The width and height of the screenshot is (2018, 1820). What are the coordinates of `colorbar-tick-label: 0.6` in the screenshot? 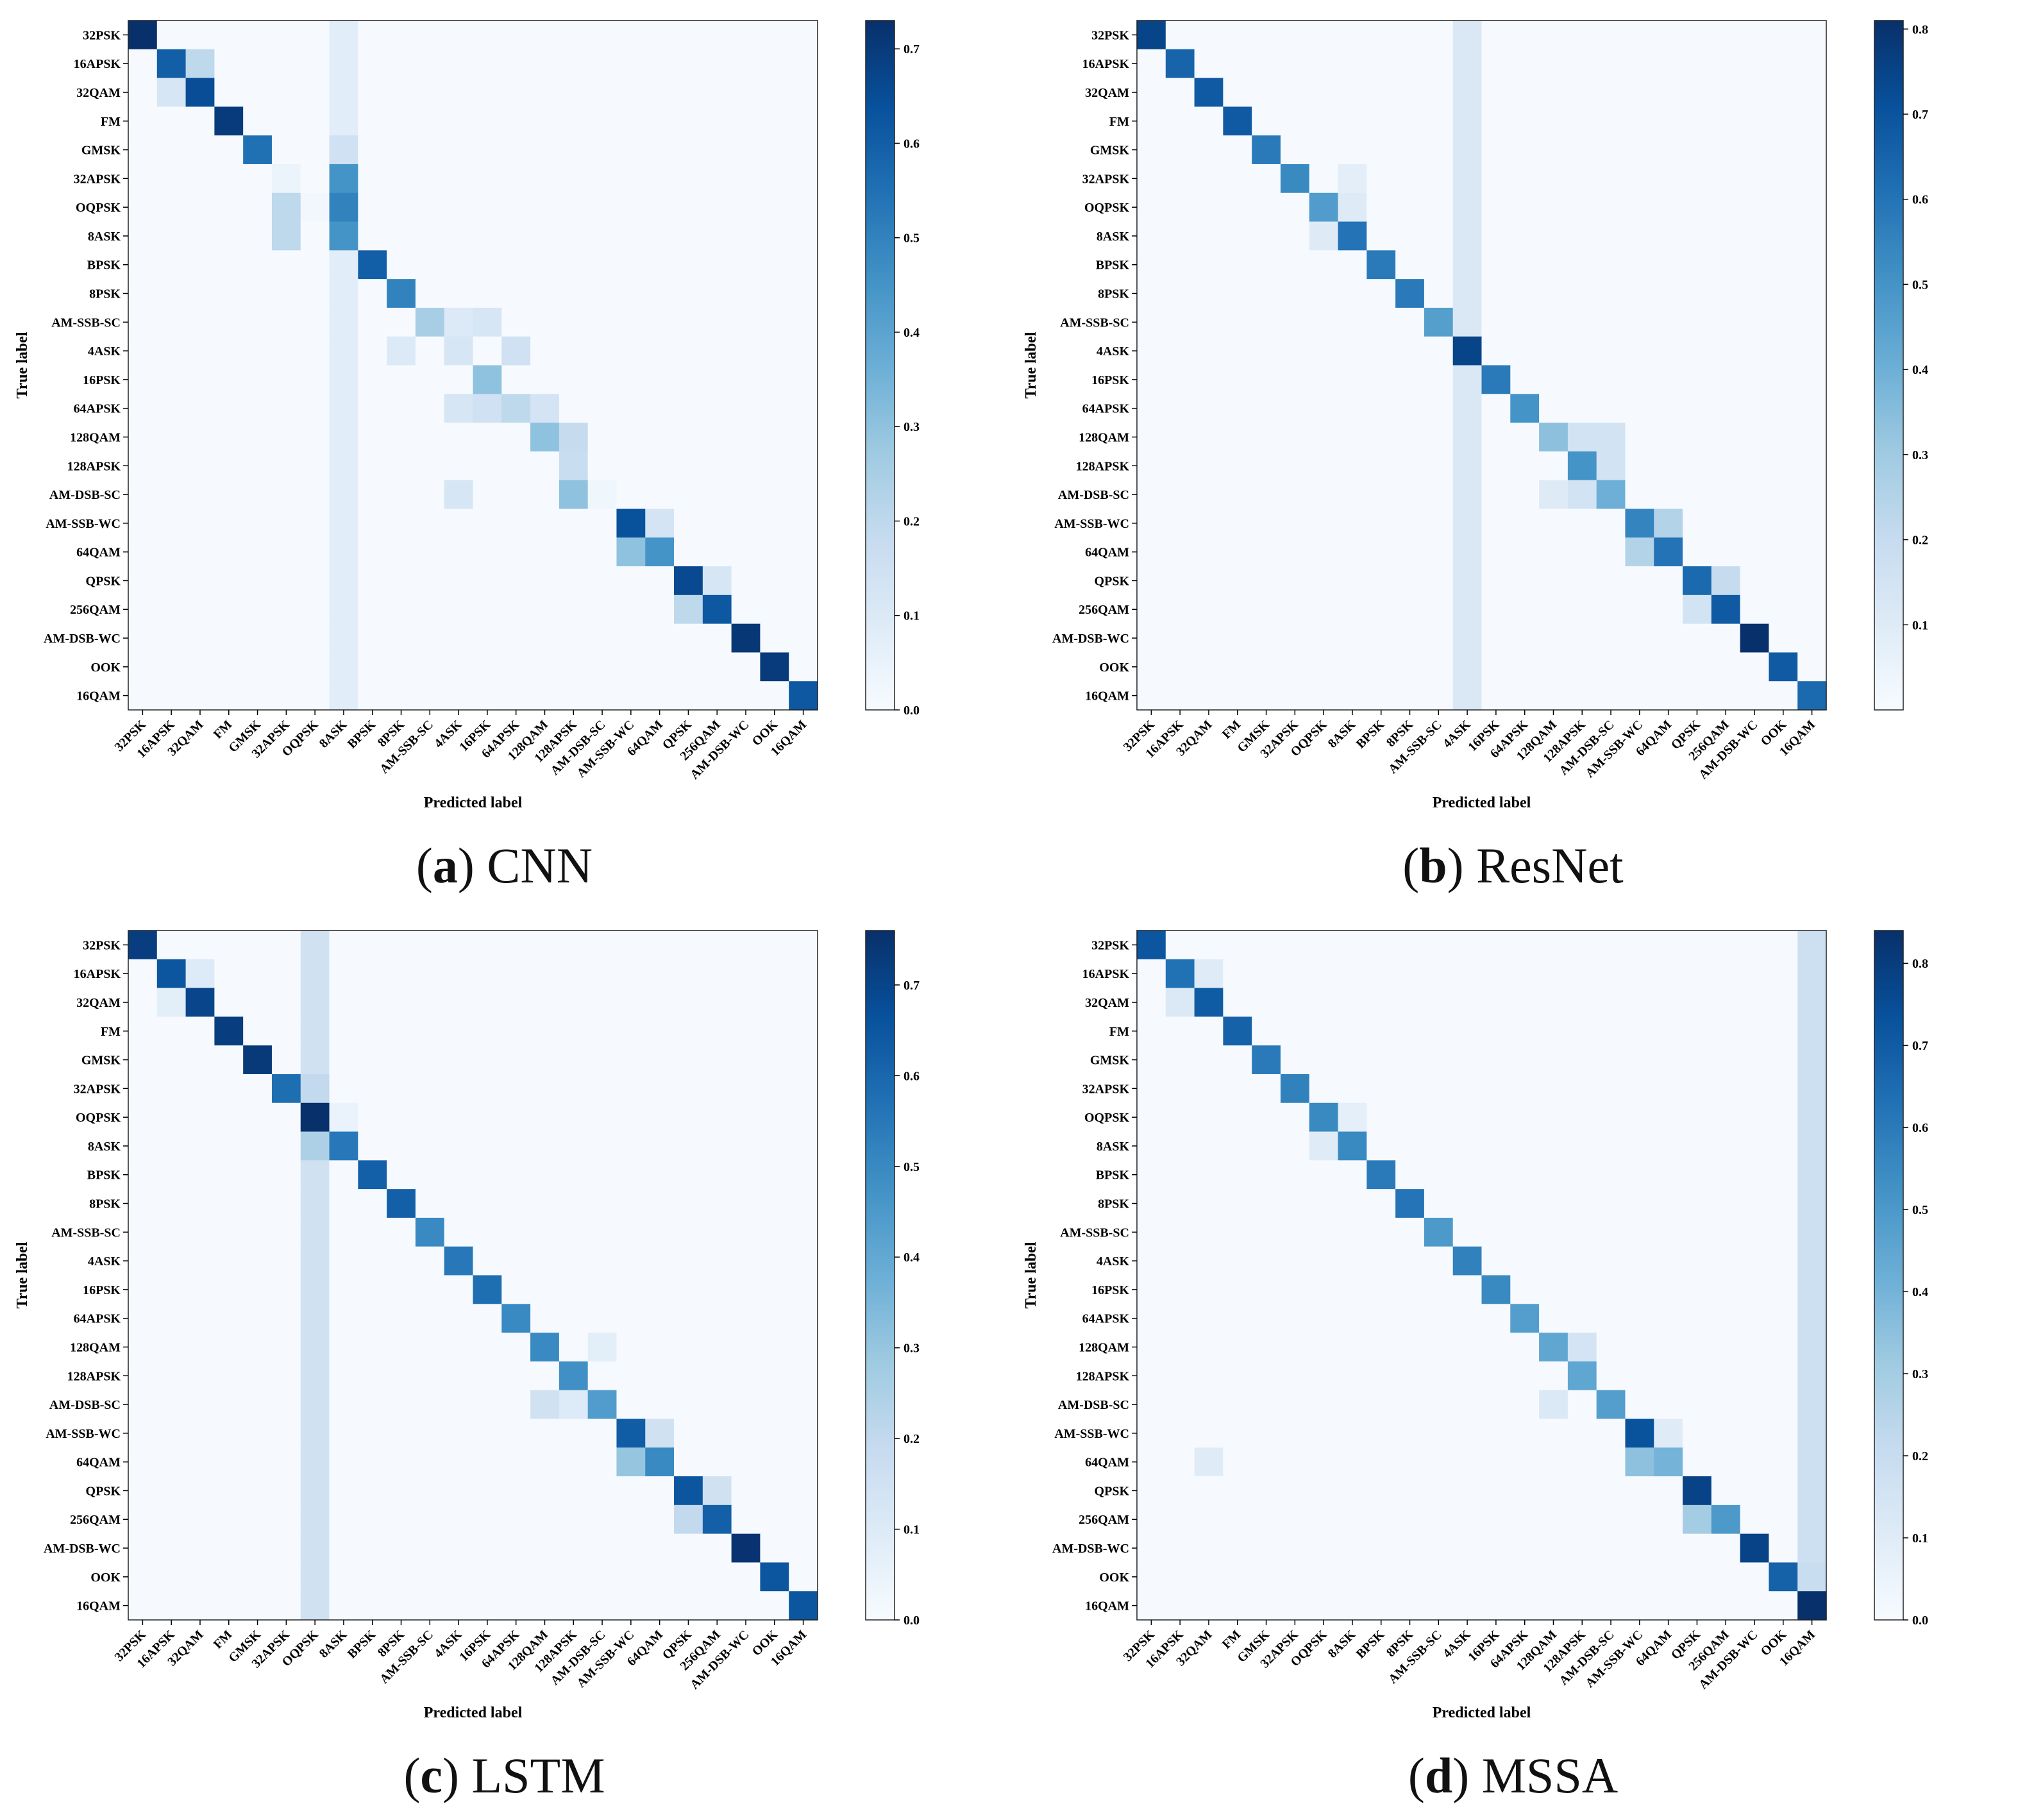 It's located at (1920, 1128).